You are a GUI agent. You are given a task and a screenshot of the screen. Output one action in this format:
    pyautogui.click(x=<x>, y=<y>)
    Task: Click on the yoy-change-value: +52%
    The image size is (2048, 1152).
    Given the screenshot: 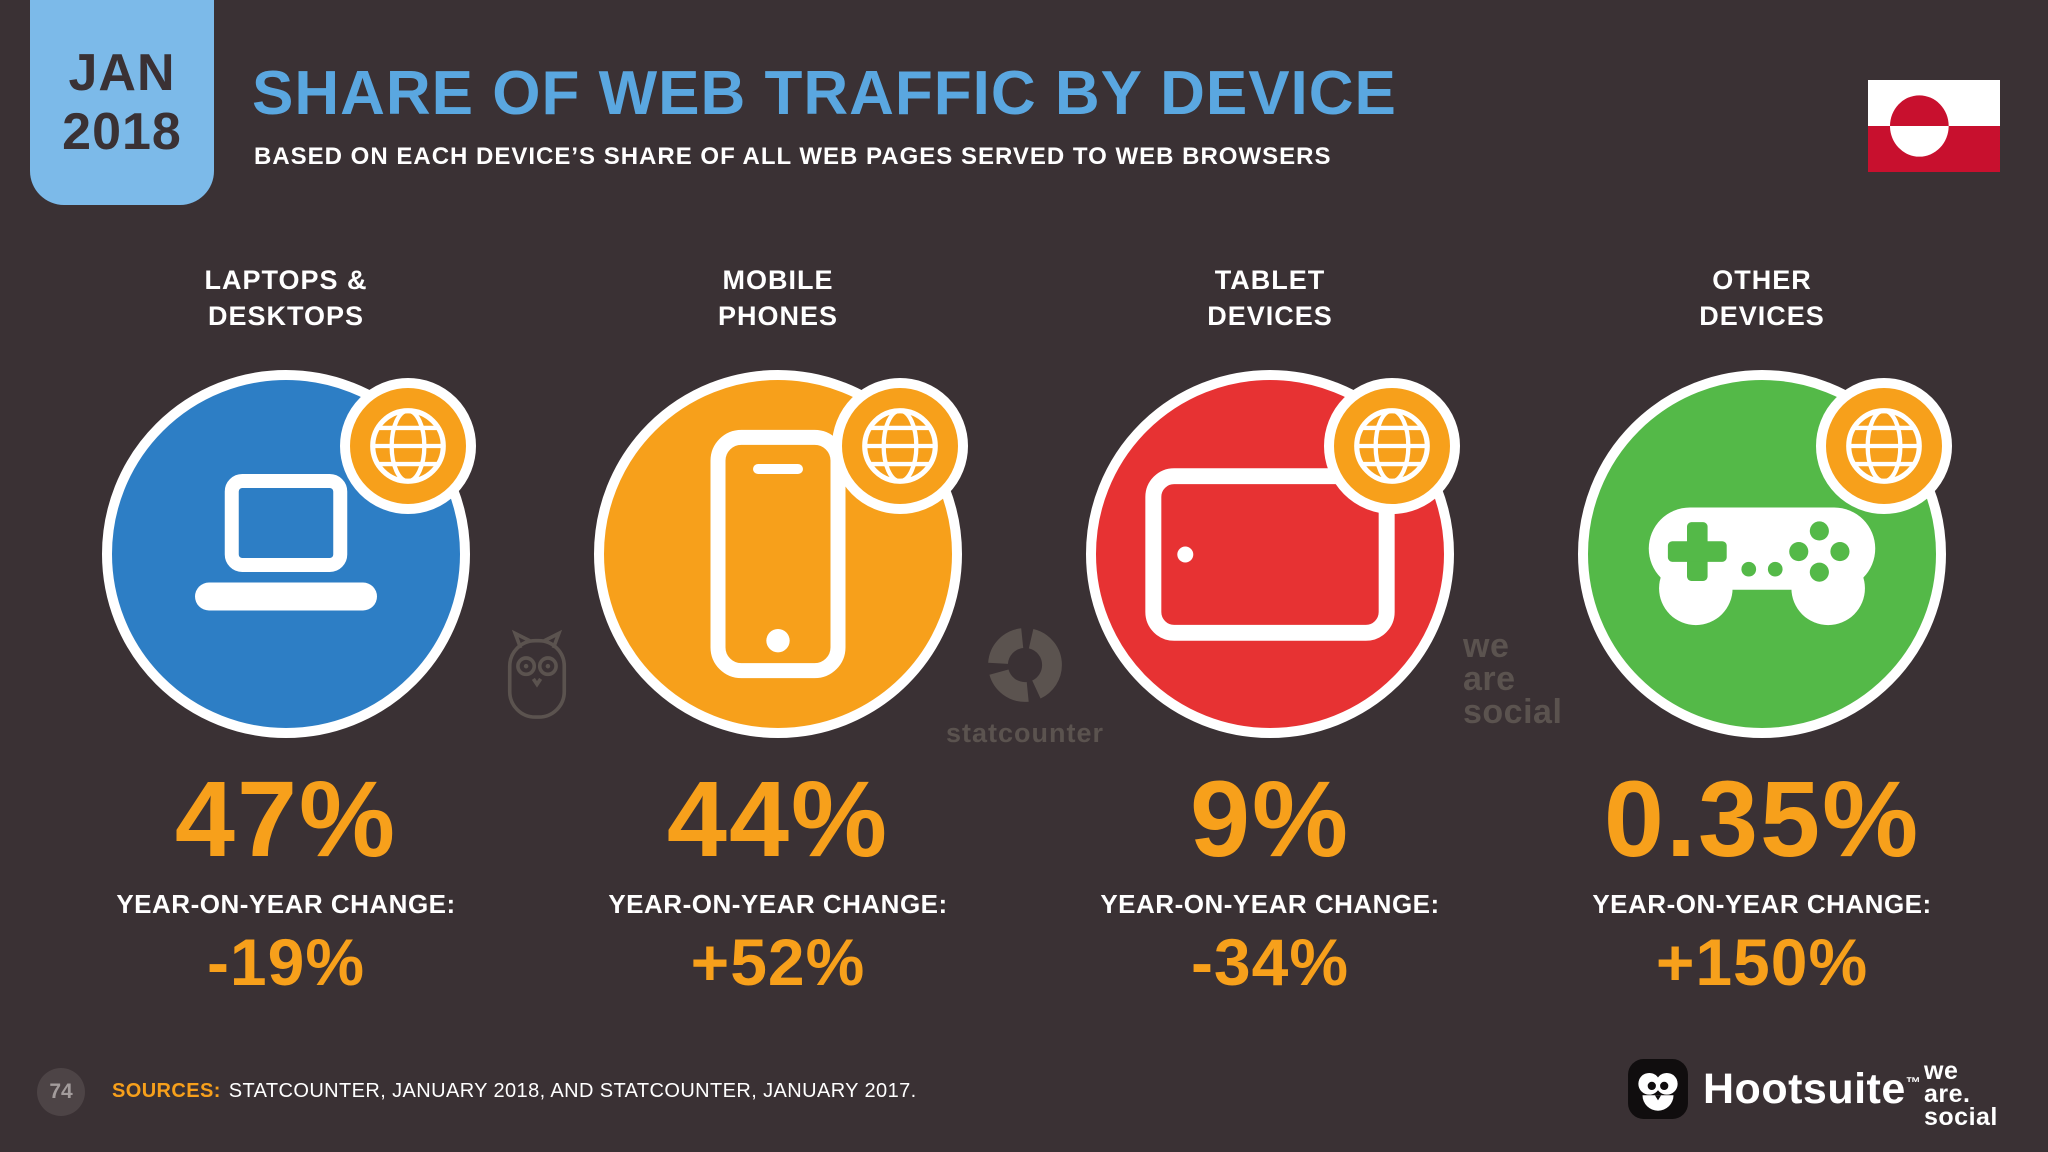 What is the action you would take?
    pyautogui.click(x=778, y=961)
    